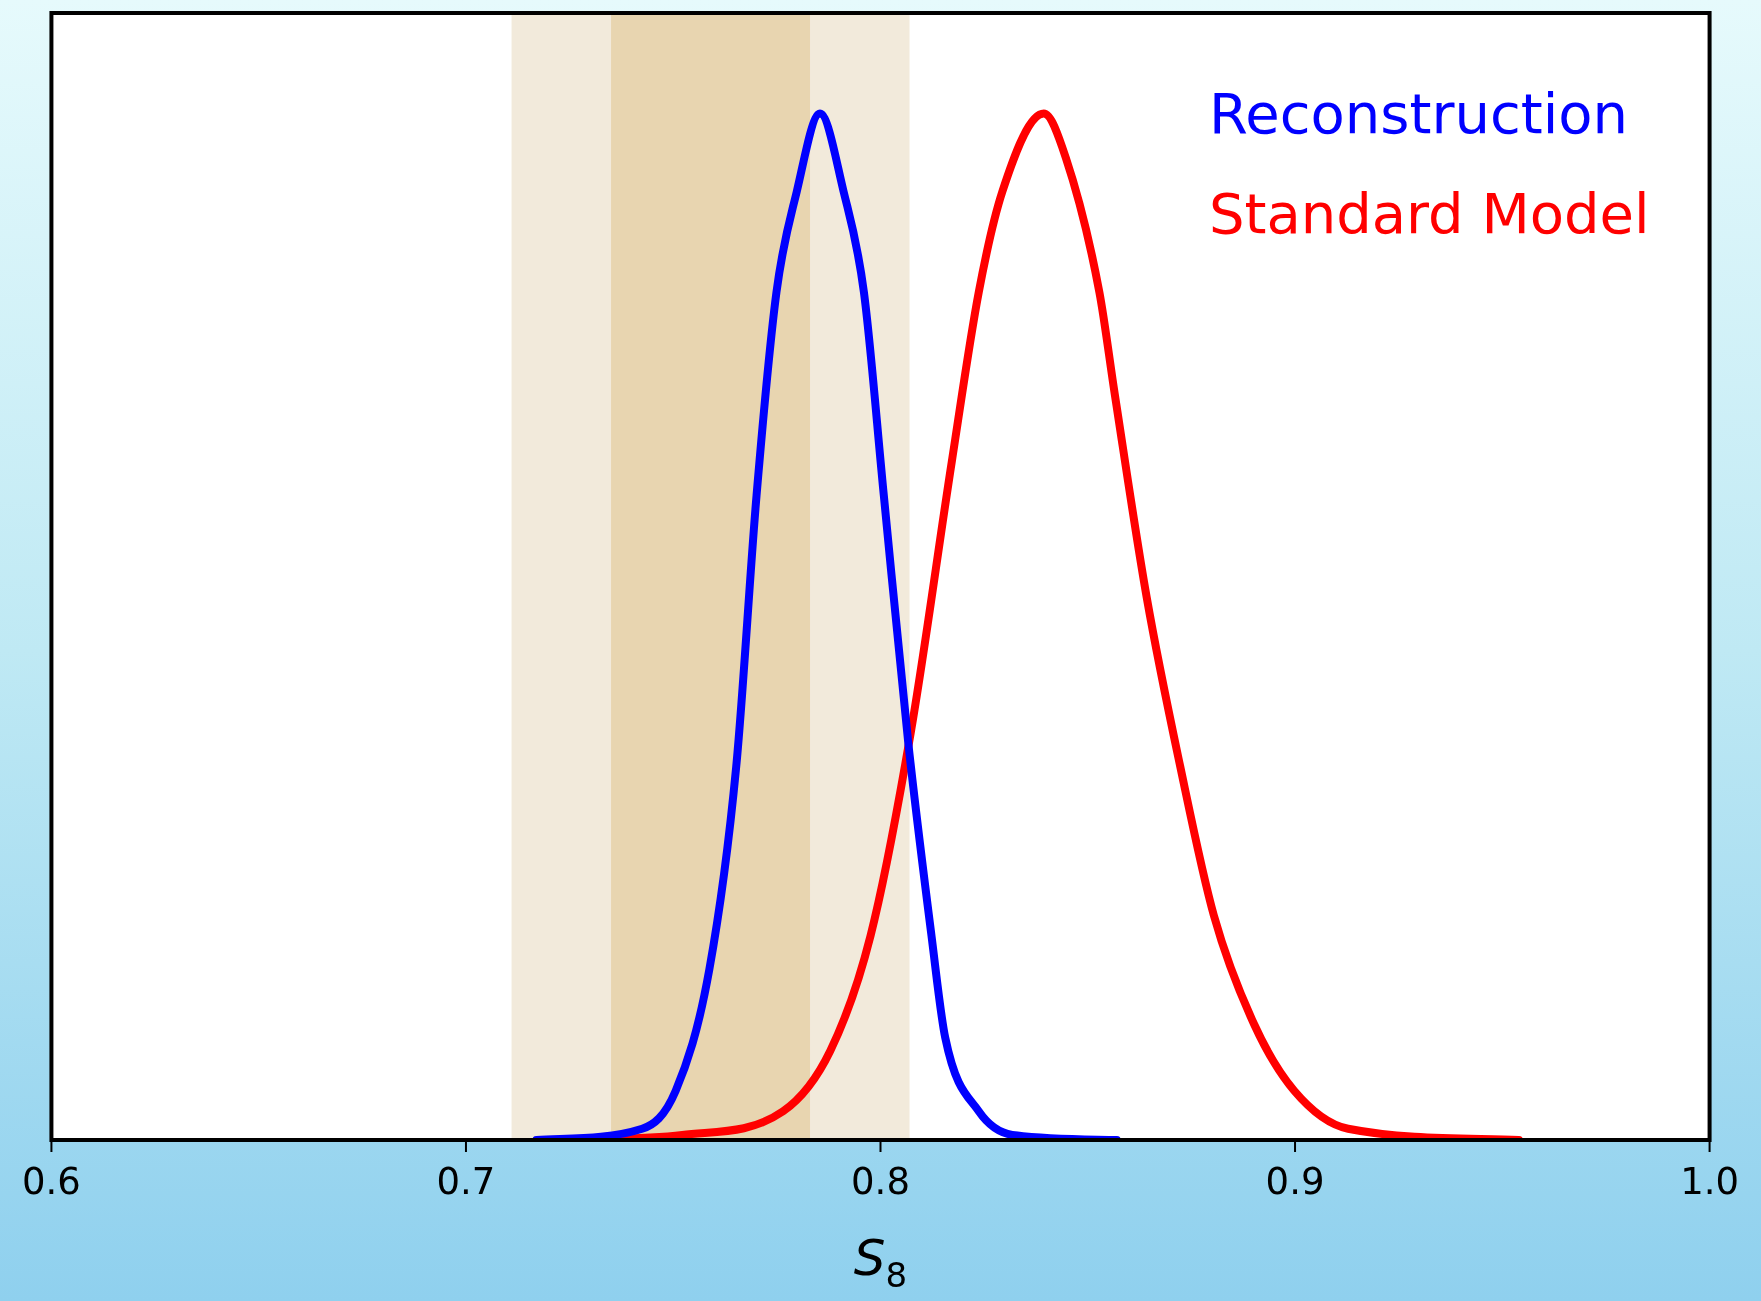 This screenshot has height=1301, width=1761. Describe the element at coordinates (1295, 1181) in the screenshot. I see `x-tick-label: 0.9` at that location.